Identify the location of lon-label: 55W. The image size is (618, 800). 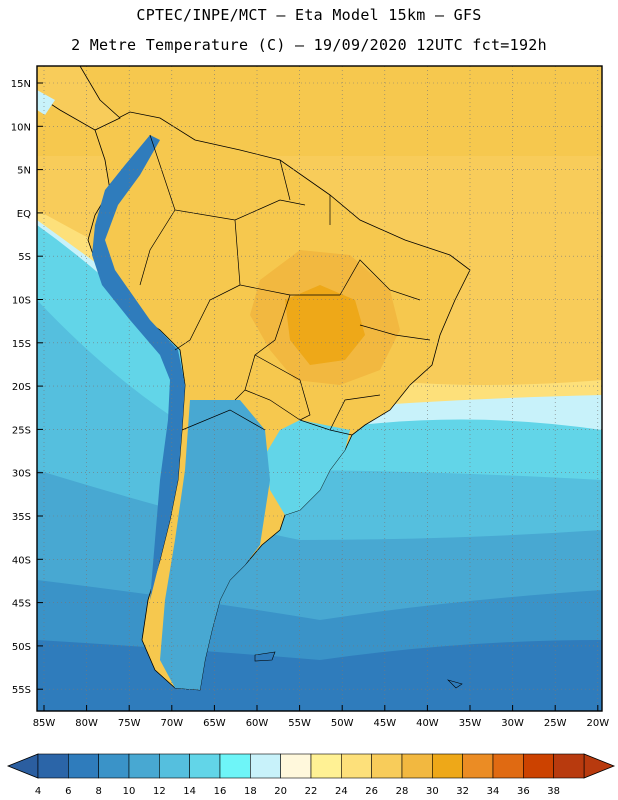
(299, 723).